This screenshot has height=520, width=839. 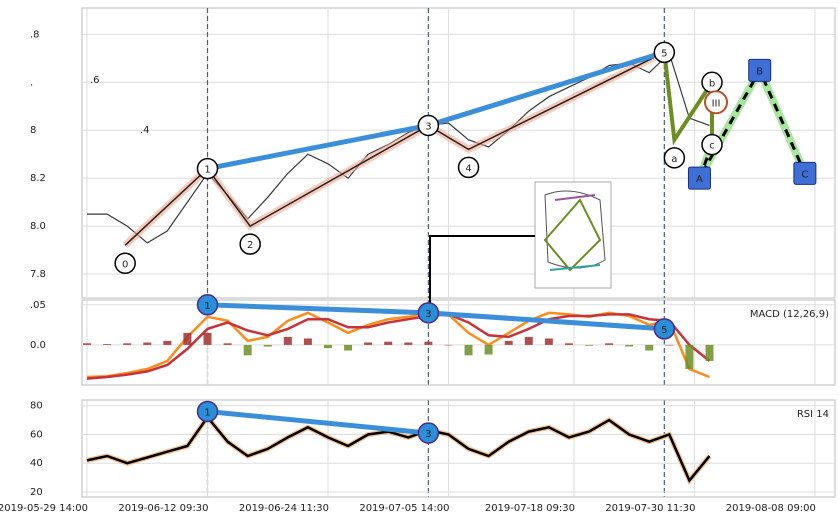 What do you see at coordinates (95, 80) in the screenshot?
I see `annotation: .6` at bounding box center [95, 80].